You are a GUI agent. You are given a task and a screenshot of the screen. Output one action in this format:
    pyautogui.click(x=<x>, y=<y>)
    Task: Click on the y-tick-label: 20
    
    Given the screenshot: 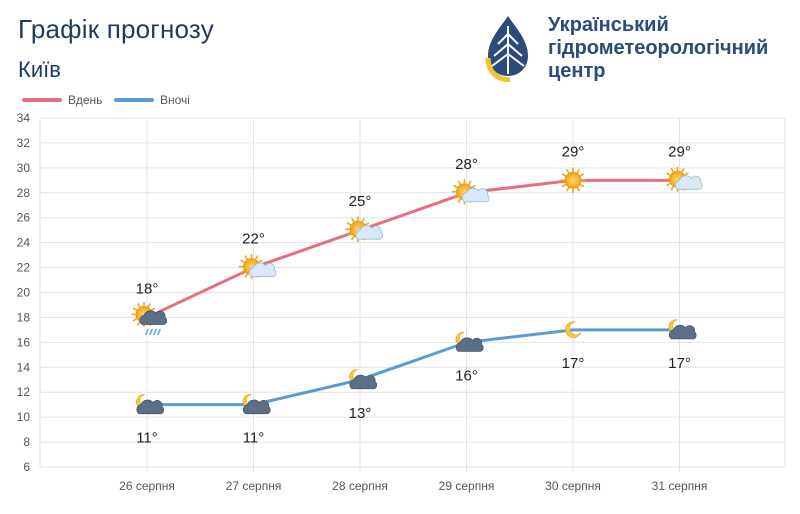 What is the action you would take?
    pyautogui.click(x=24, y=293)
    